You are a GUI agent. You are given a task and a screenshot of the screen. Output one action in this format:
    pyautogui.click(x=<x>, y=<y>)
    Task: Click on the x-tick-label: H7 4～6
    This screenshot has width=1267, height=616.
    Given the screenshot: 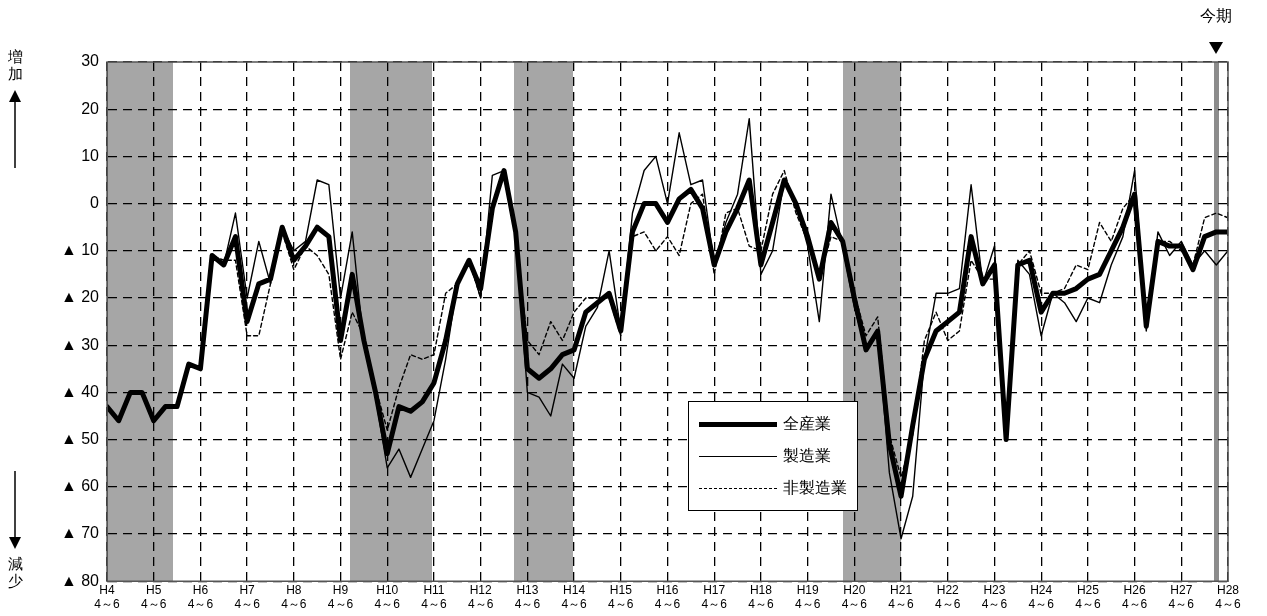 What is the action you would take?
    pyautogui.click(x=247, y=597)
    